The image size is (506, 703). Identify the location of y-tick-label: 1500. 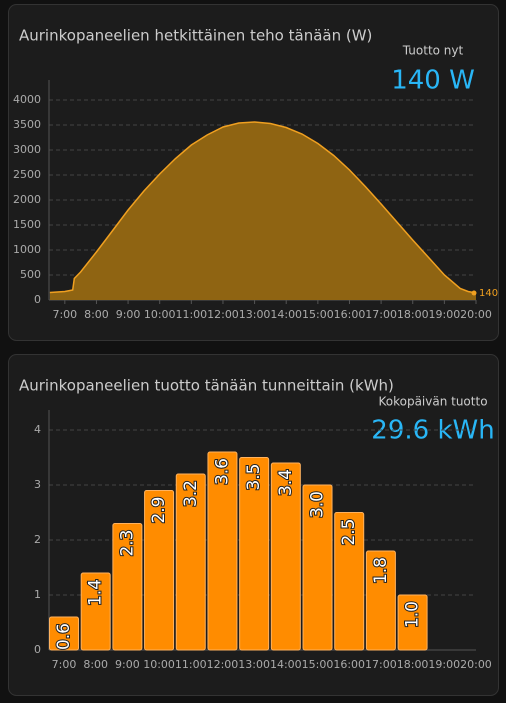
(27, 224).